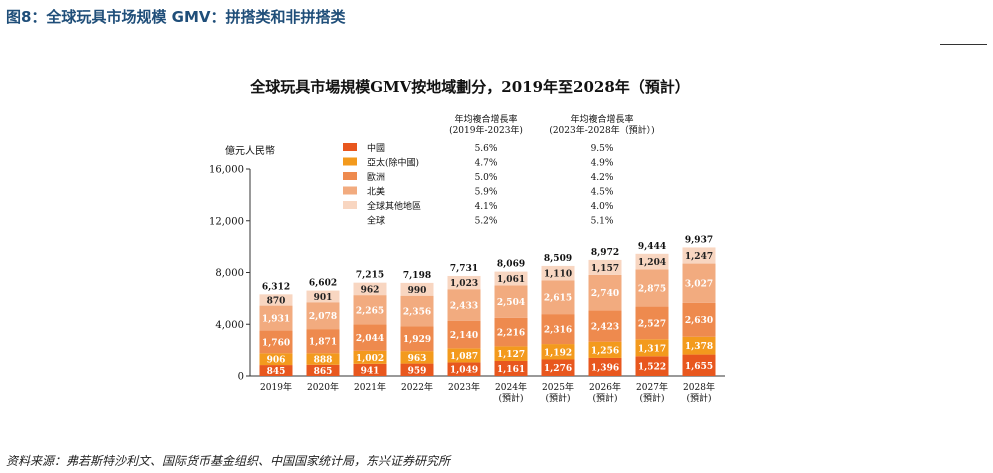 This screenshot has height=473, width=993. Describe the element at coordinates (652, 324) in the screenshot. I see `bar-data-label: 2,527` at that location.